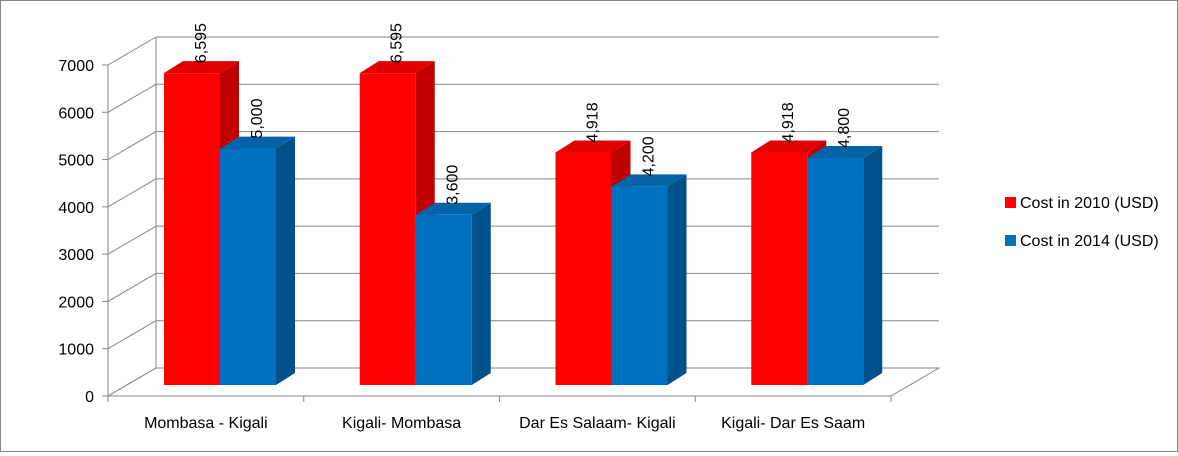  What do you see at coordinates (401, 423) in the screenshot?
I see `x-category-label: Kigali- Mombasa` at bounding box center [401, 423].